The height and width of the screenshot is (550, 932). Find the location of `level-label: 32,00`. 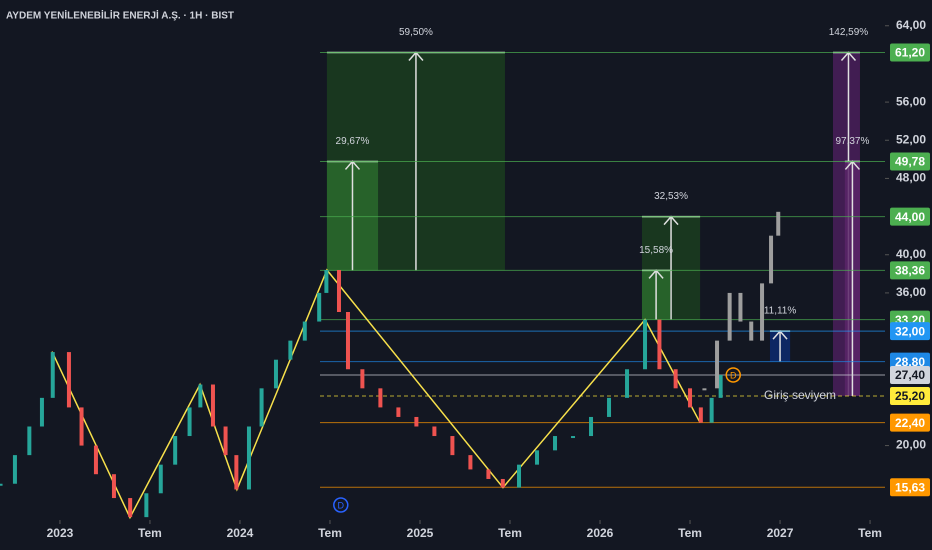

level-label: 32,00 is located at coordinates (910, 331).